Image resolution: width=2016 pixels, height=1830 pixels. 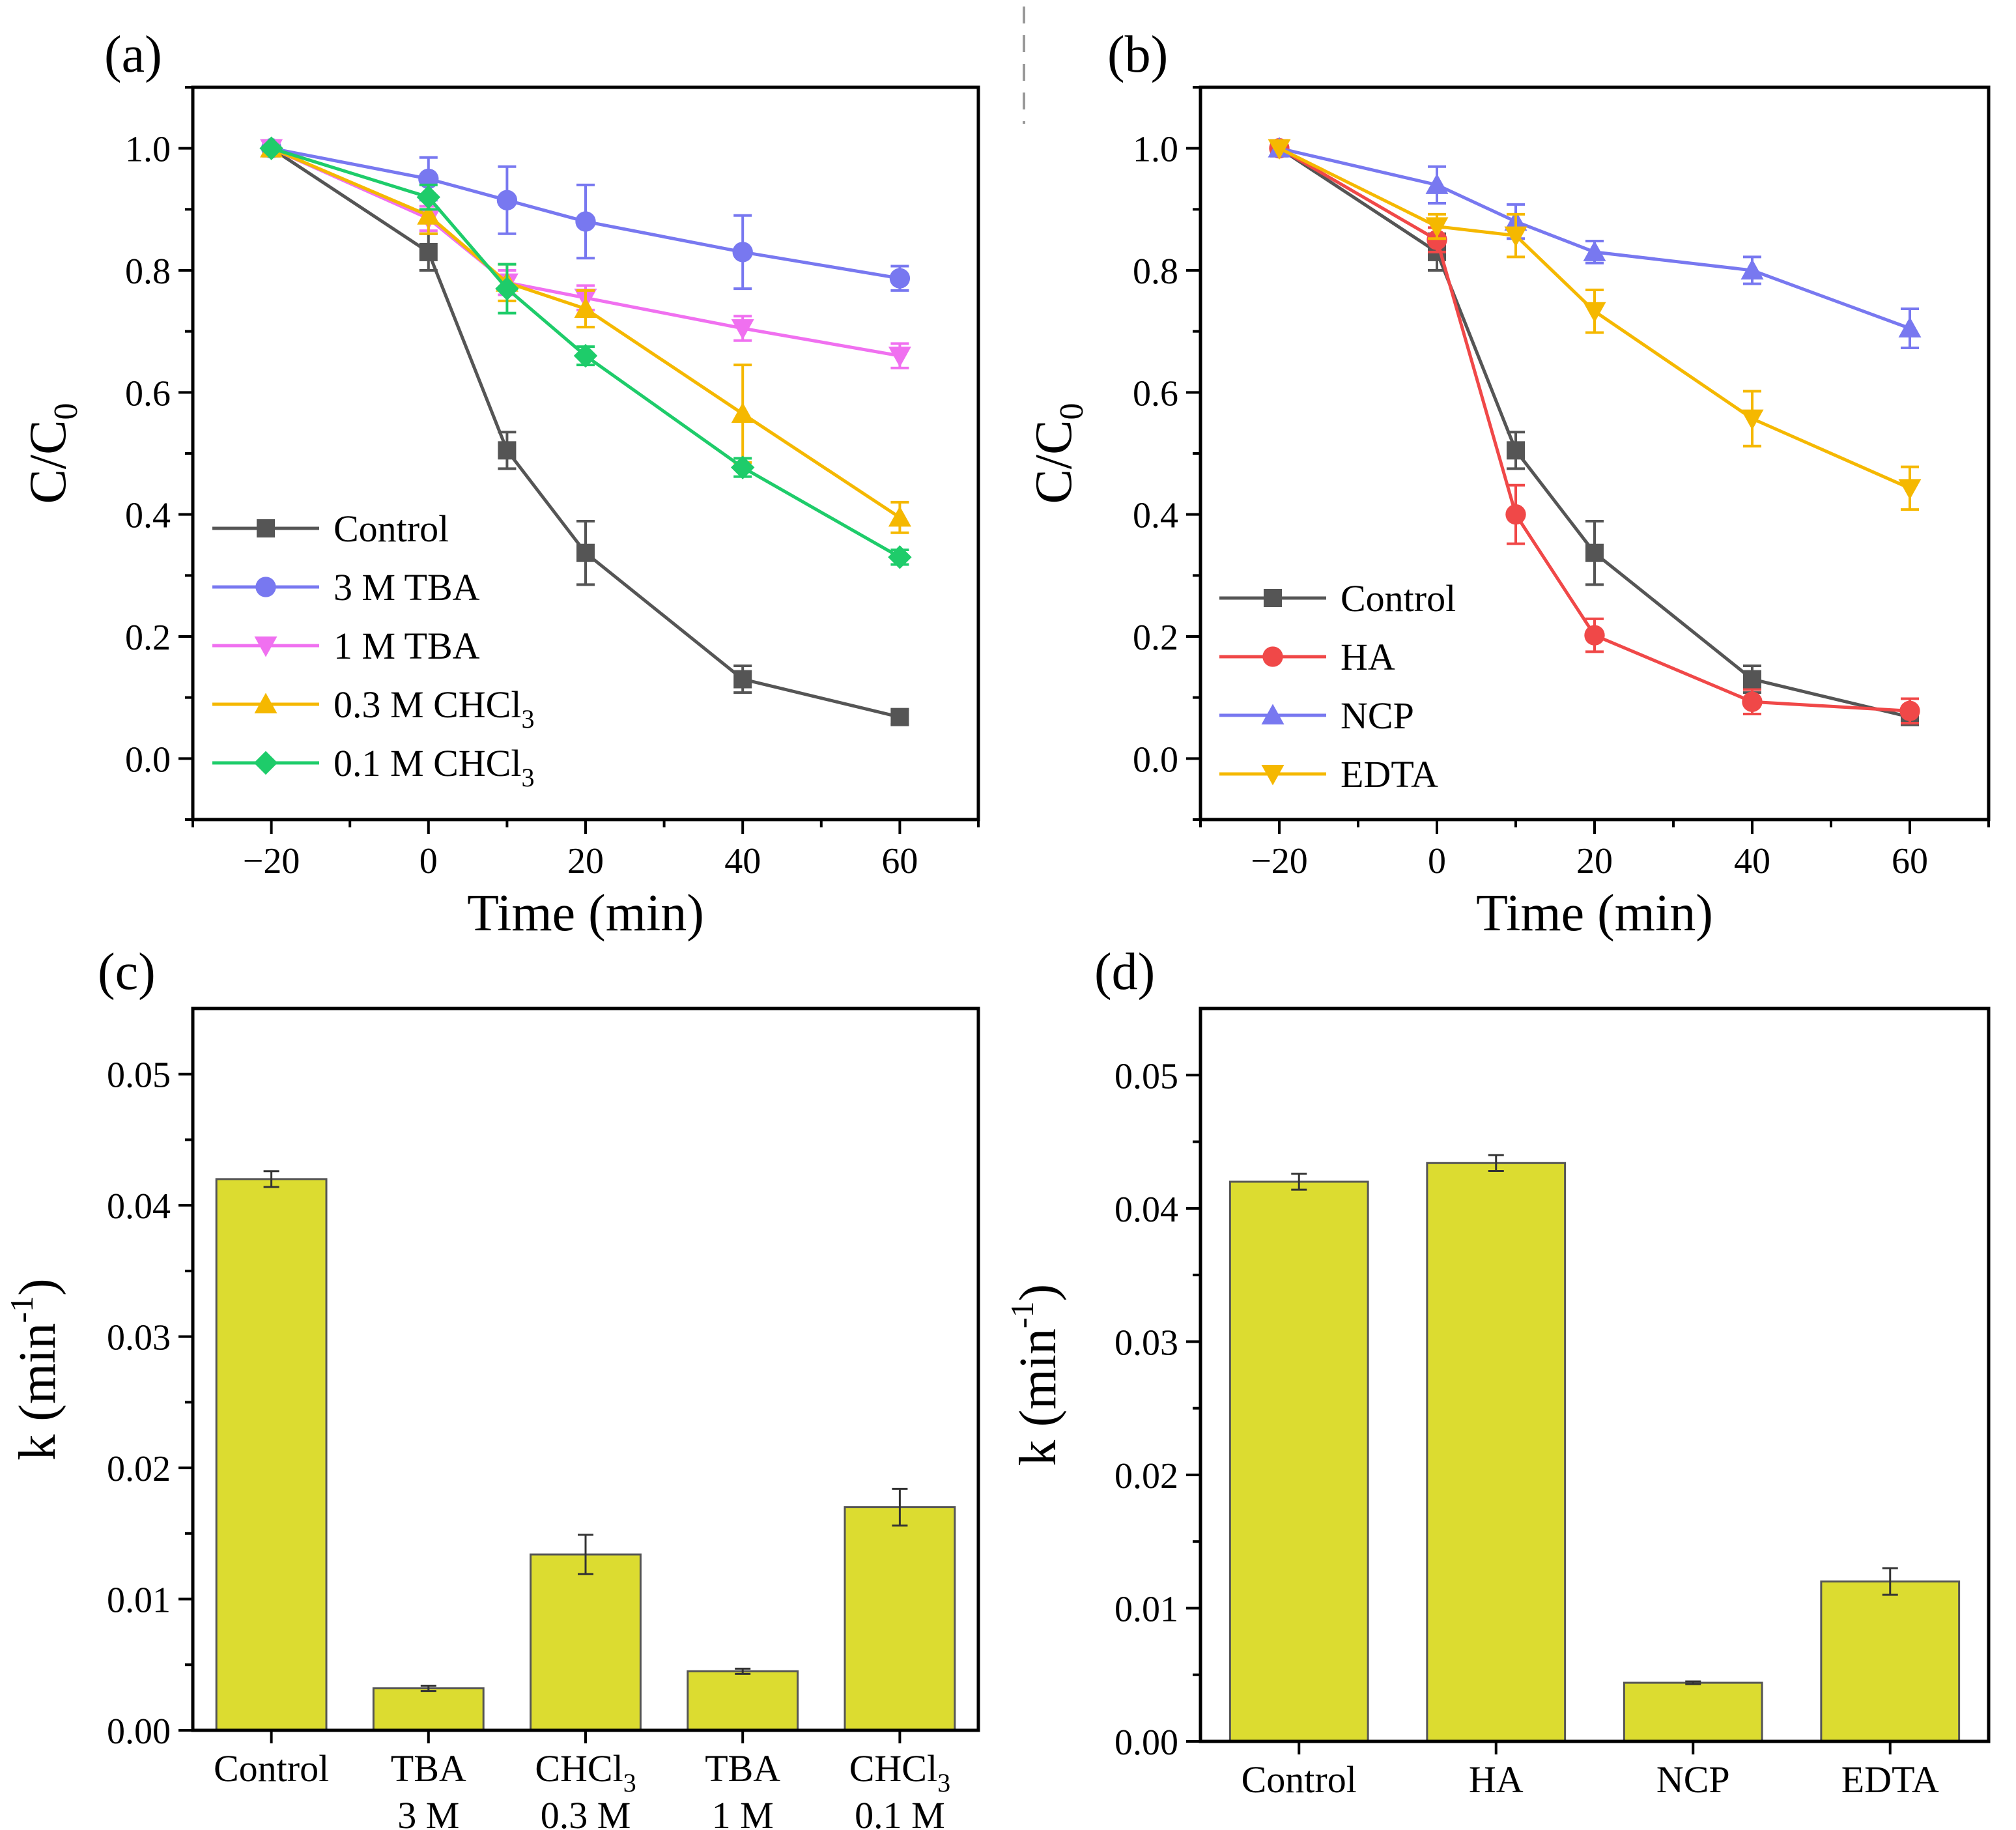 What do you see at coordinates (48, 462) in the screenshot?
I see `y-axis-title-main: C/C` at bounding box center [48, 462].